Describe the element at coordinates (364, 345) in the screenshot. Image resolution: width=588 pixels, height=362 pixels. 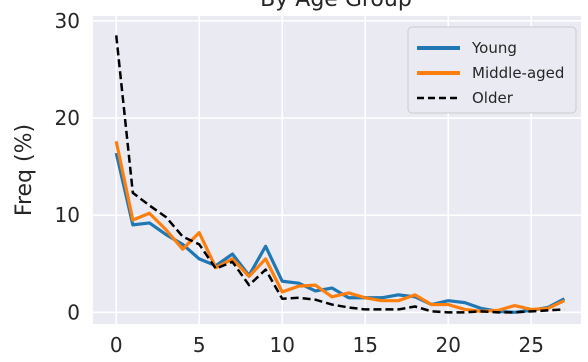
I see `x-tick-label: 15` at that location.